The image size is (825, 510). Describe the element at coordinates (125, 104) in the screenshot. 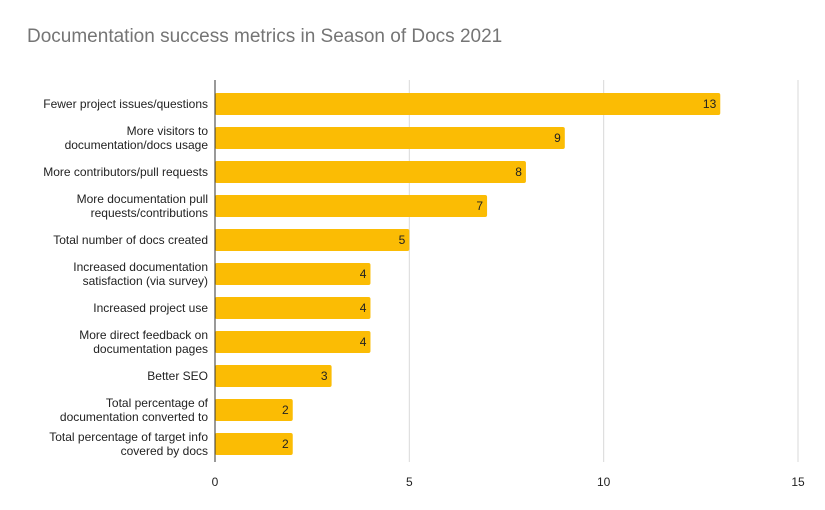

I see `category-label: Fewer project issues/questions` at that location.